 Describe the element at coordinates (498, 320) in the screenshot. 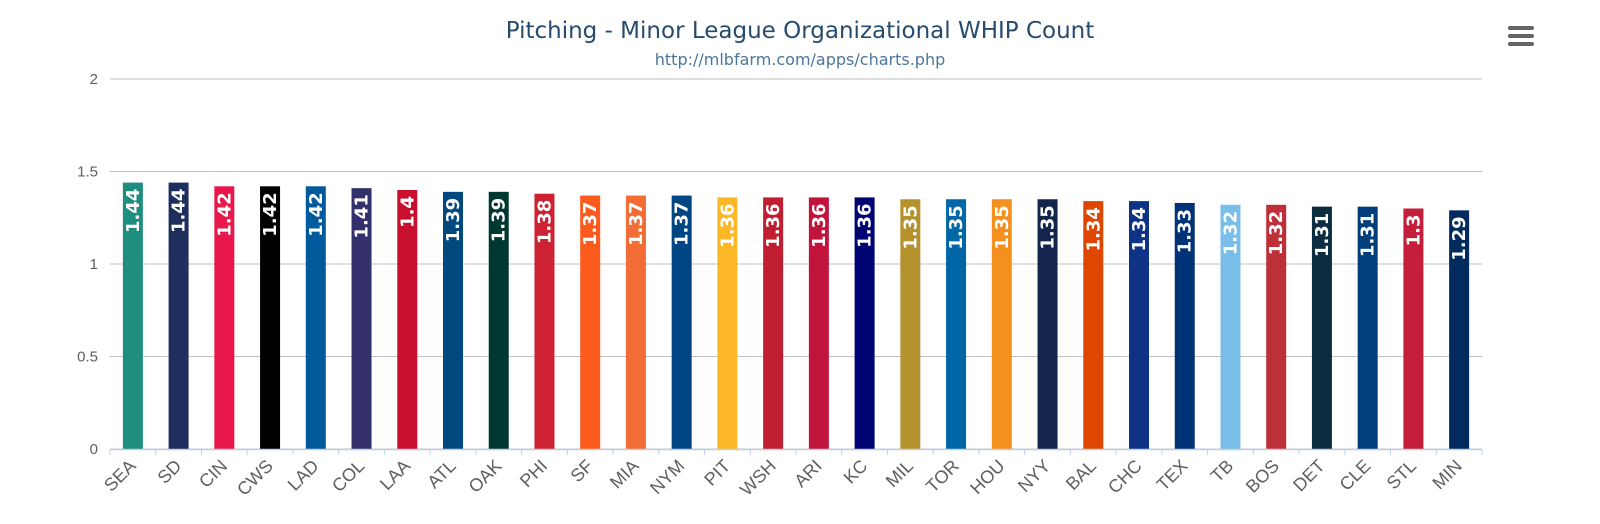

I see `bar-oak` at that location.